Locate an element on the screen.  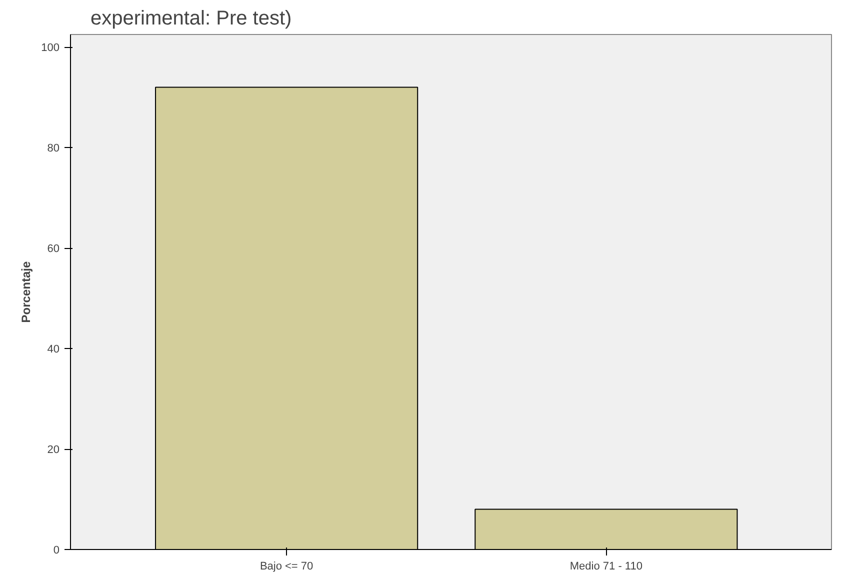
y-tick-label: 20 is located at coordinates (53, 450).